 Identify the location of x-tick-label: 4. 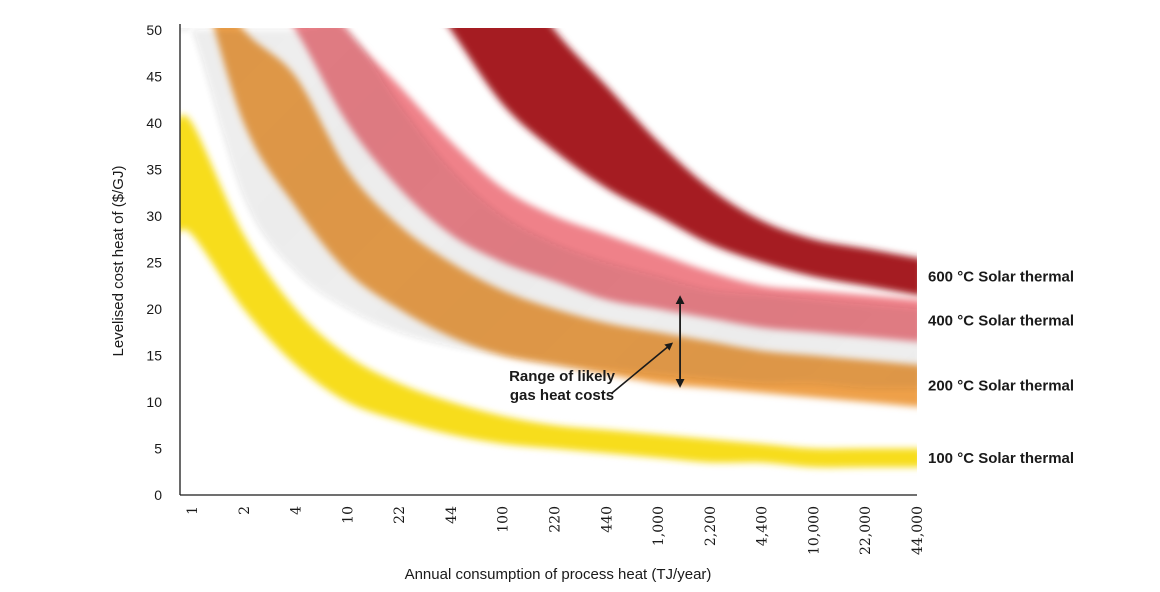
(297, 510).